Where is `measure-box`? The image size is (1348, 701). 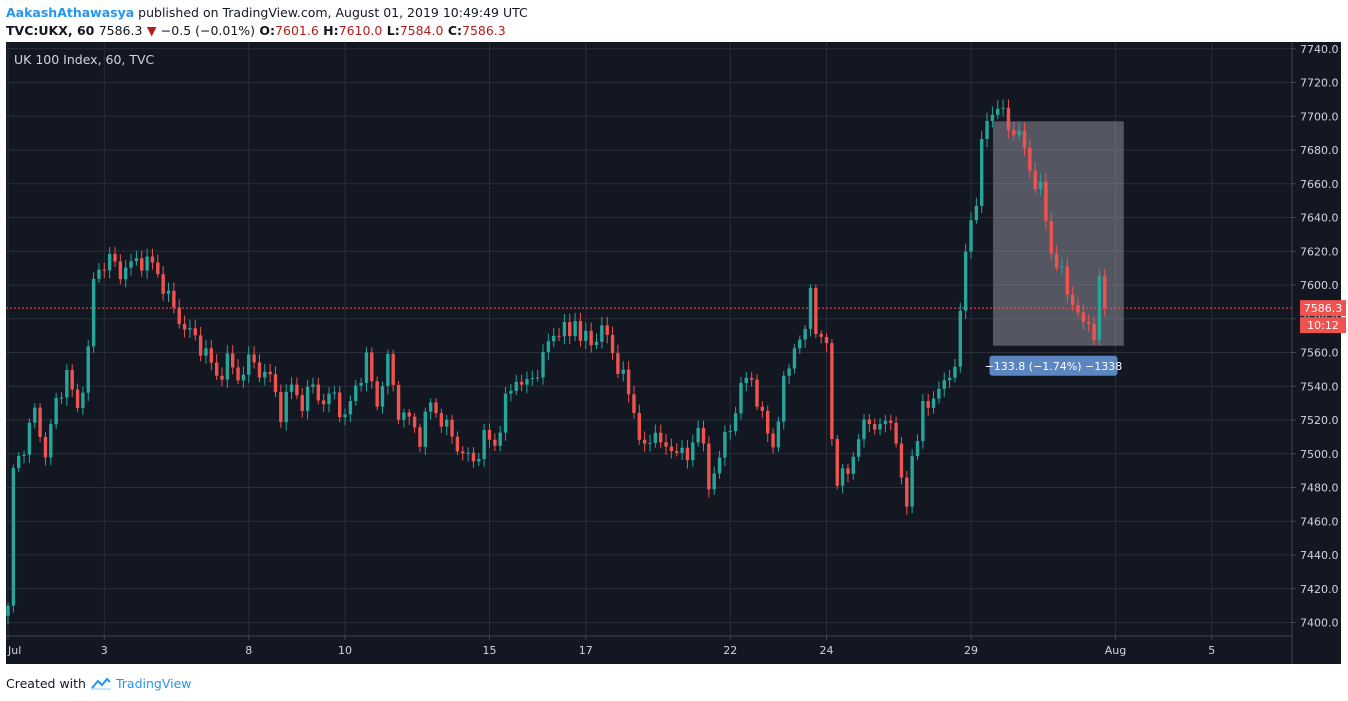 measure-box is located at coordinates (1058, 233).